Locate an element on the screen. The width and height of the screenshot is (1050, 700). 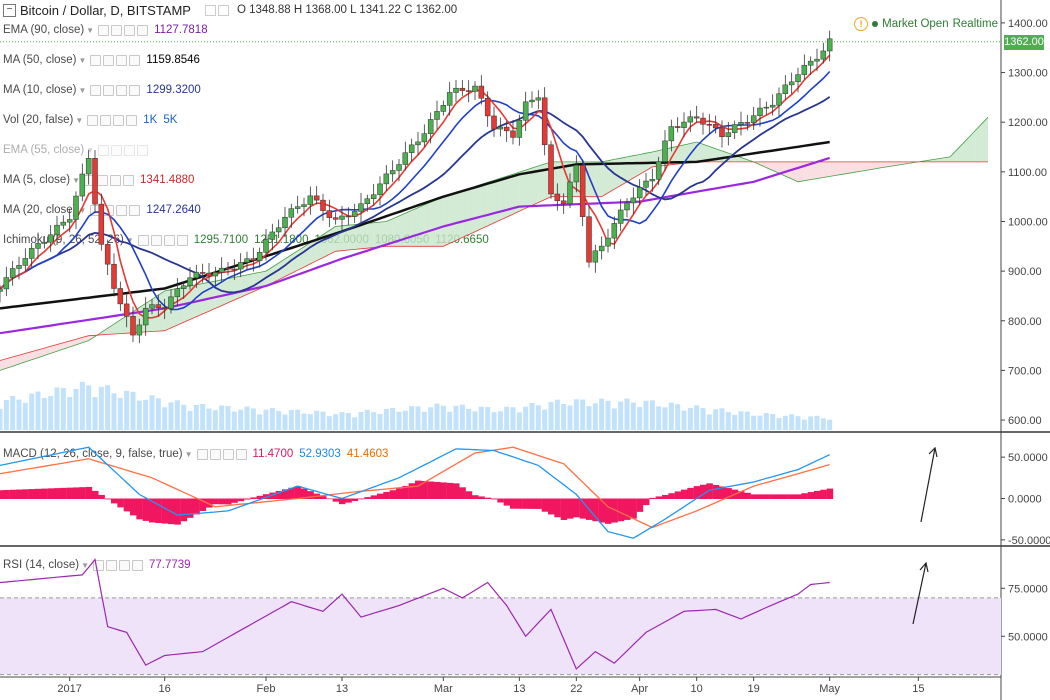
symbol-title: Bitcoin / Dollar, D, BITSTAMP is located at coordinates (105, 10).